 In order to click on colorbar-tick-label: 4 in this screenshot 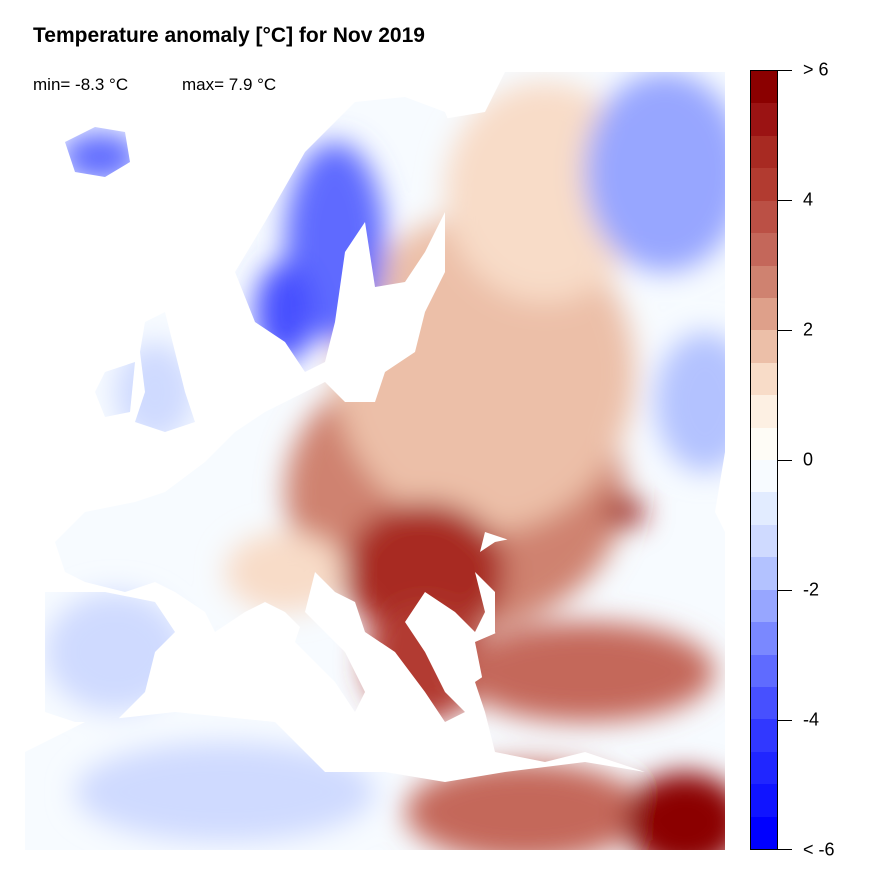, I will do `click(808, 199)`.